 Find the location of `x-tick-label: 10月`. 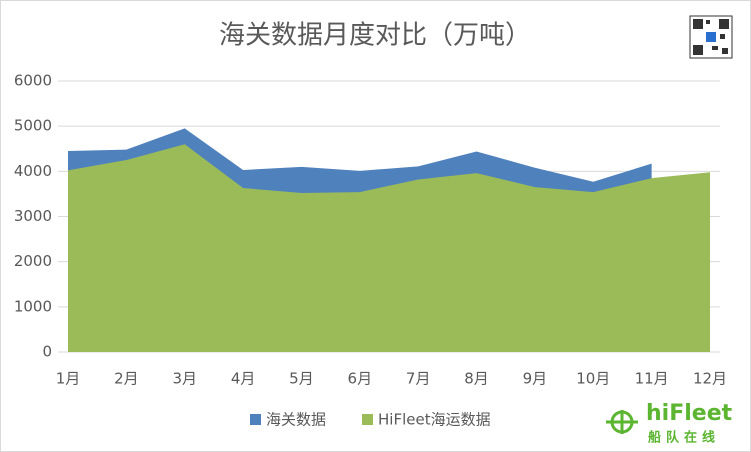

x-tick-label: 10月 is located at coordinates (593, 379).